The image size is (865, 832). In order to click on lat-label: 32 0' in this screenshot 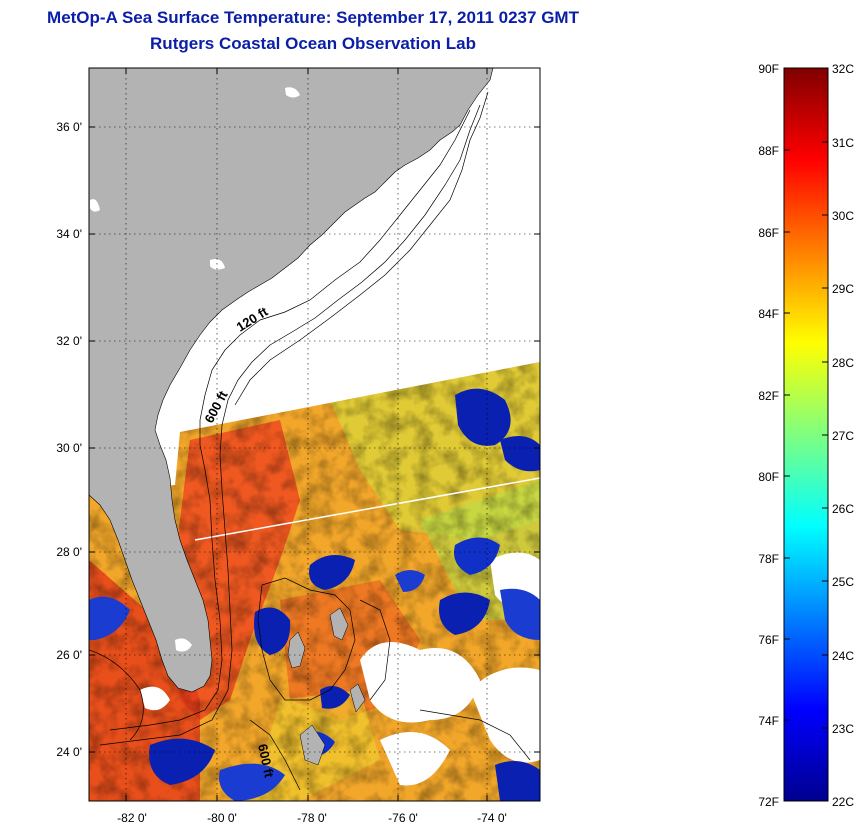, I will do `click(69, 341)`.